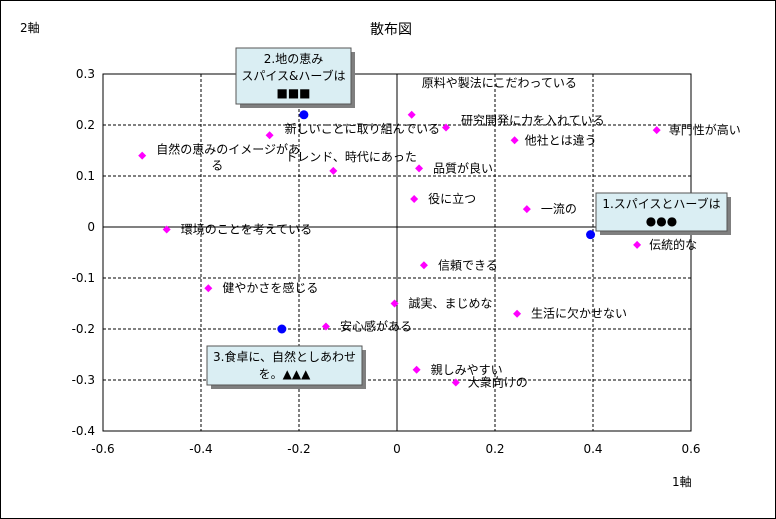  I want to click on point-label: 新しいことに取り組んでいる, so click(362, 128).